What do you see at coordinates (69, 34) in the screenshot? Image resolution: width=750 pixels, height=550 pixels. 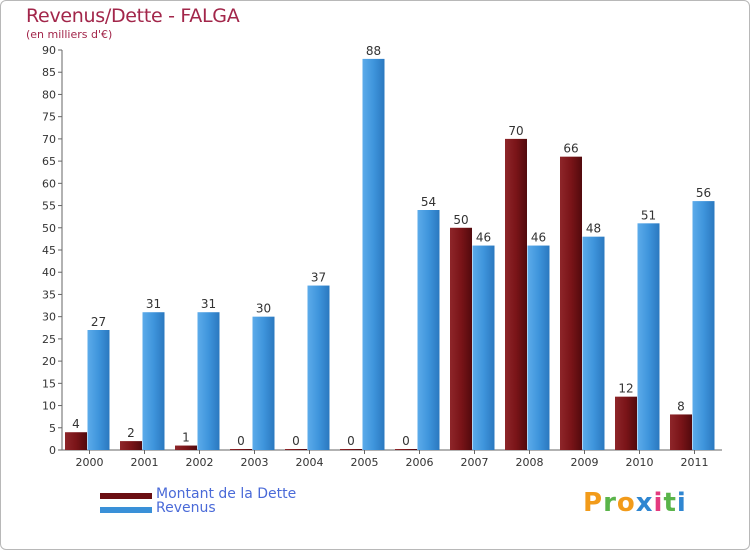 I see `chart-subtitle: (en milliers d'€)` at bounding box center [69, 34].